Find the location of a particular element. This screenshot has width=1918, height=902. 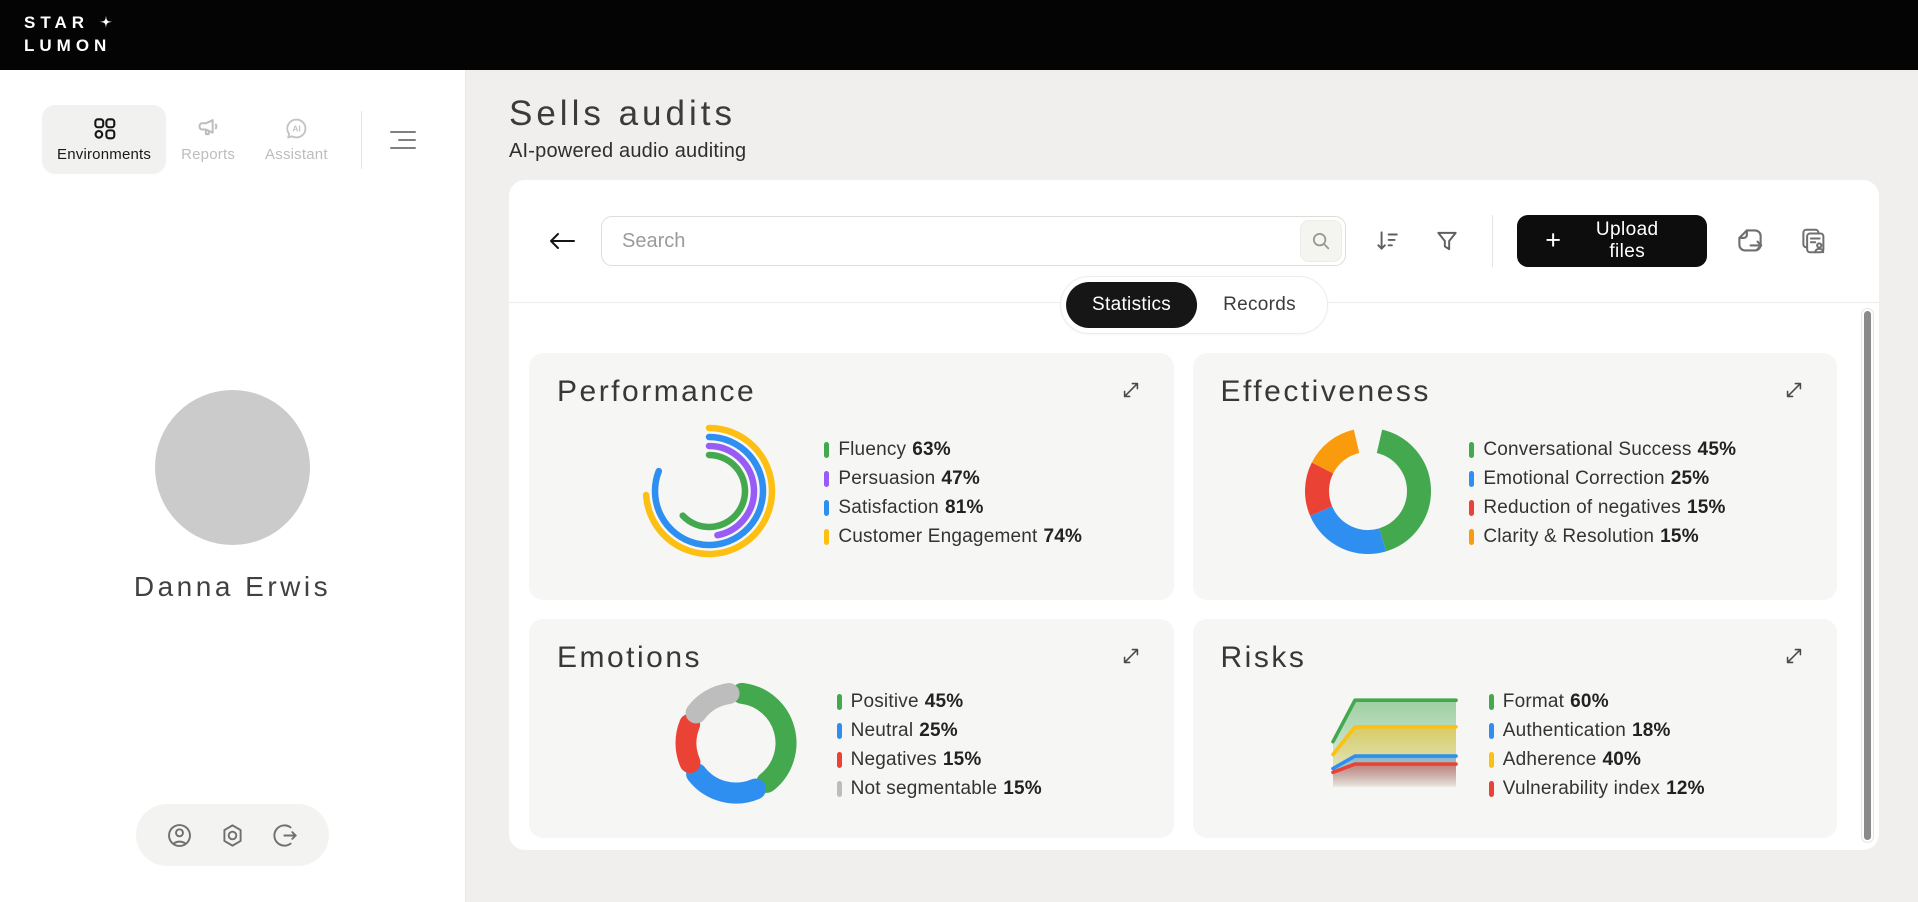

legend-label: Persuasion is located at coordinates (887, 478).